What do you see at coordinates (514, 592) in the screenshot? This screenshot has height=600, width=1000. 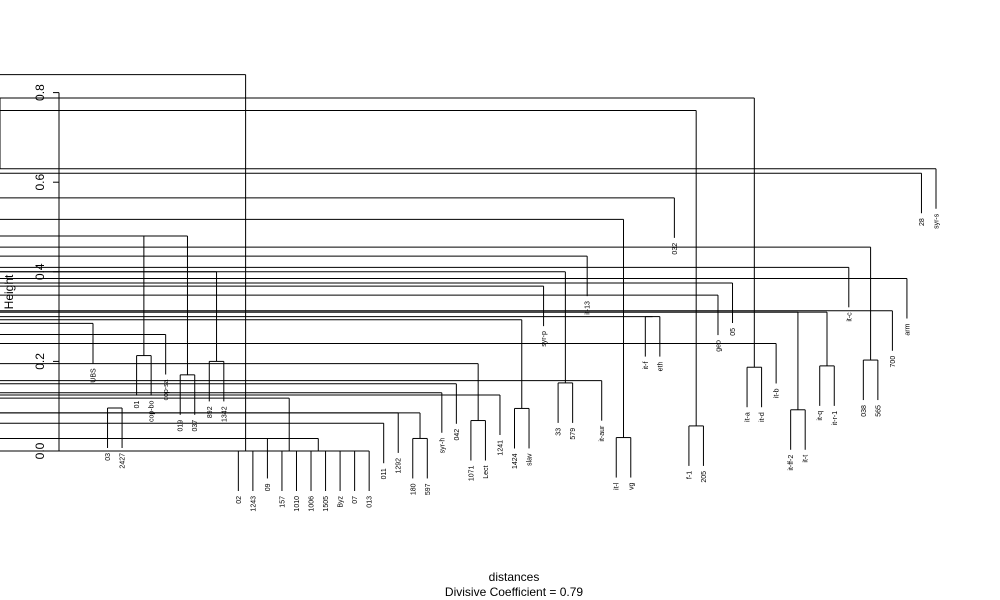 I see `chart-subtitle: Divisive Coefficient = 0.79` at bounding box center [514, 592].